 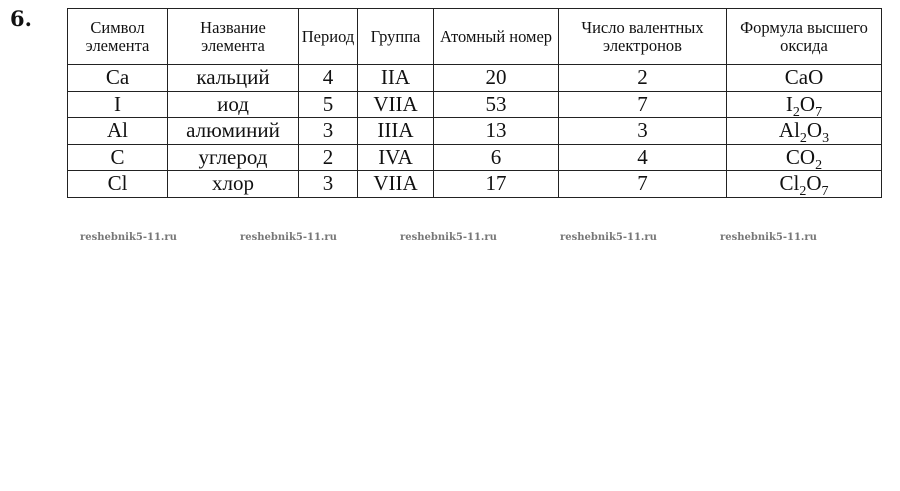 I want to click on cell-name: иод, so click(x=233, y=104).